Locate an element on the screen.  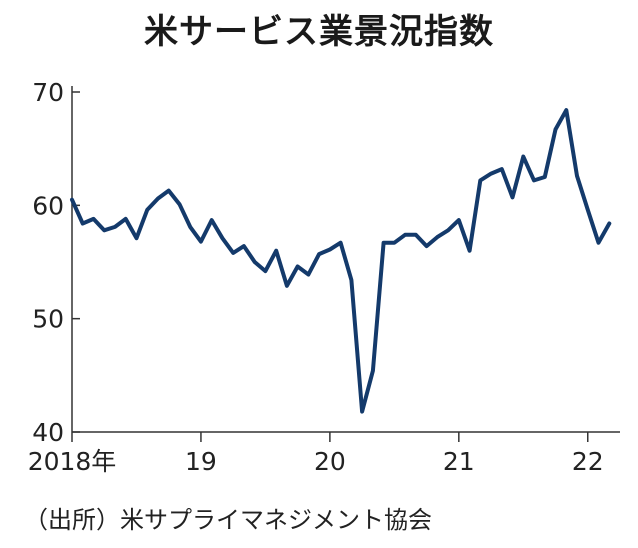
y-tick-label: 70 is located at coordinates (48, 92).